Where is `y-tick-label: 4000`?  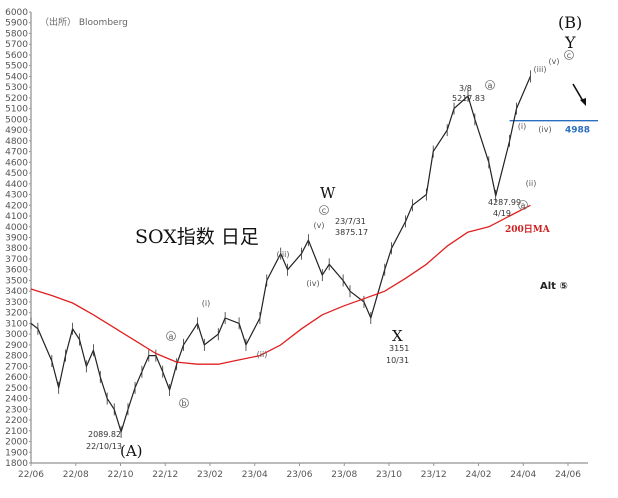 y-tick-label: 4000 is located at coordinates (16, 228).